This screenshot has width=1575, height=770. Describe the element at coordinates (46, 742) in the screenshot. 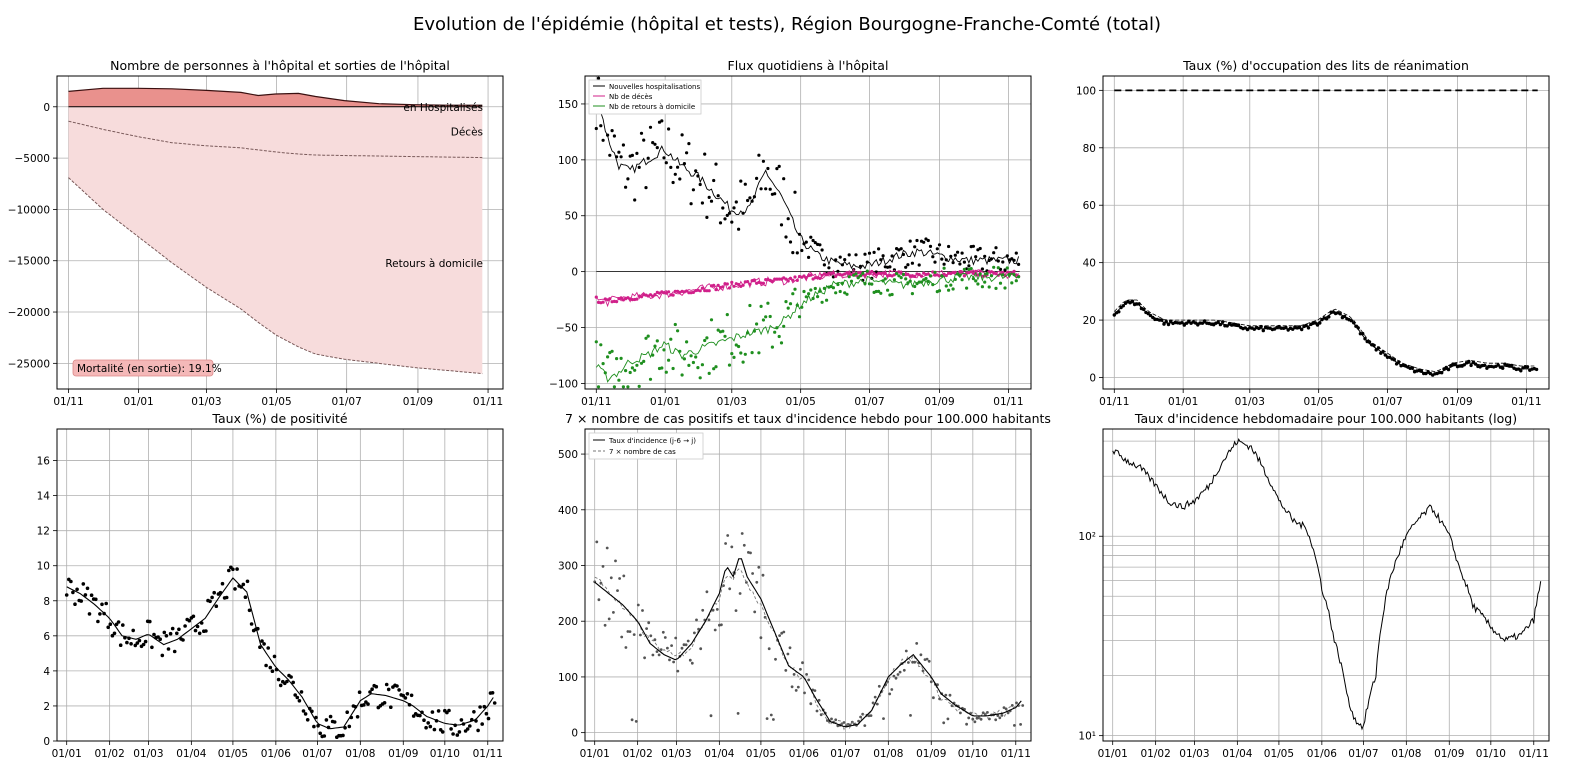

I see `y-tick-label: 0` at that location.